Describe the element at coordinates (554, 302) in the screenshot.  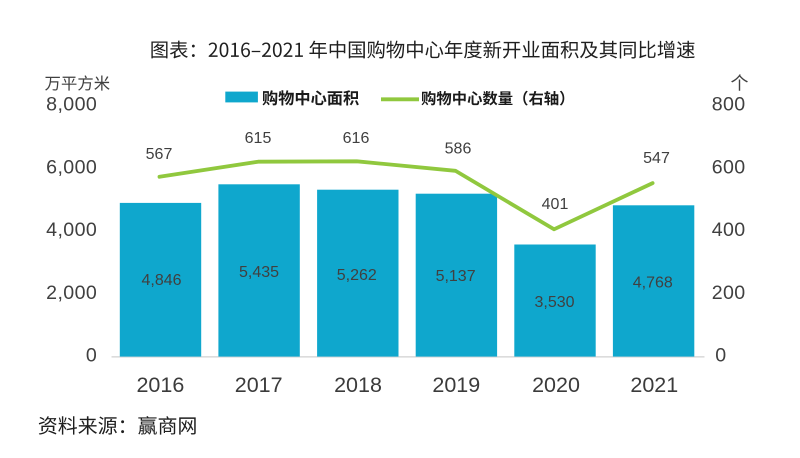
I see `svg-text: 3,530` at that location.